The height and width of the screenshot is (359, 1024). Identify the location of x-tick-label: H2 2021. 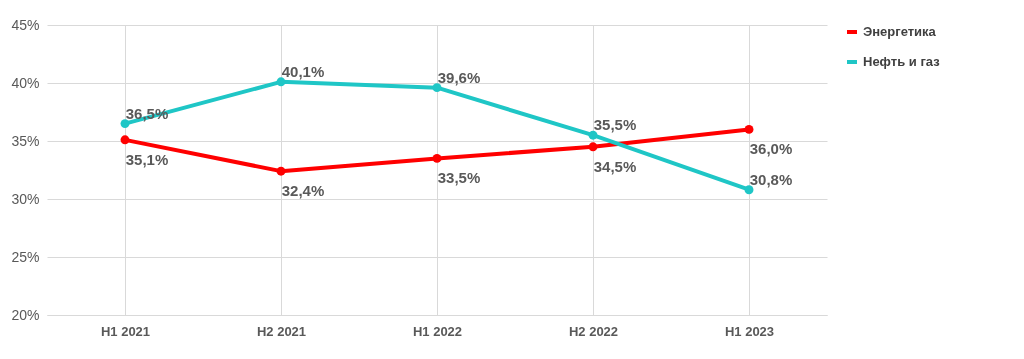
(281, 331).